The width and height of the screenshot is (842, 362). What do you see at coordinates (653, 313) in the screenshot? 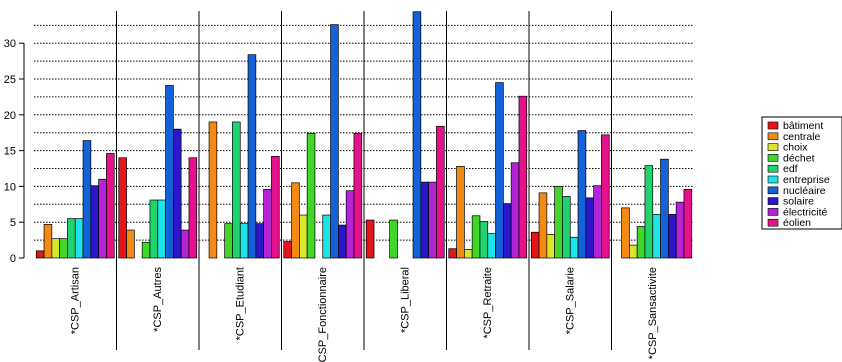
I see `category-label: *CSP_Sansactivite` at bounding box center [653, 313].